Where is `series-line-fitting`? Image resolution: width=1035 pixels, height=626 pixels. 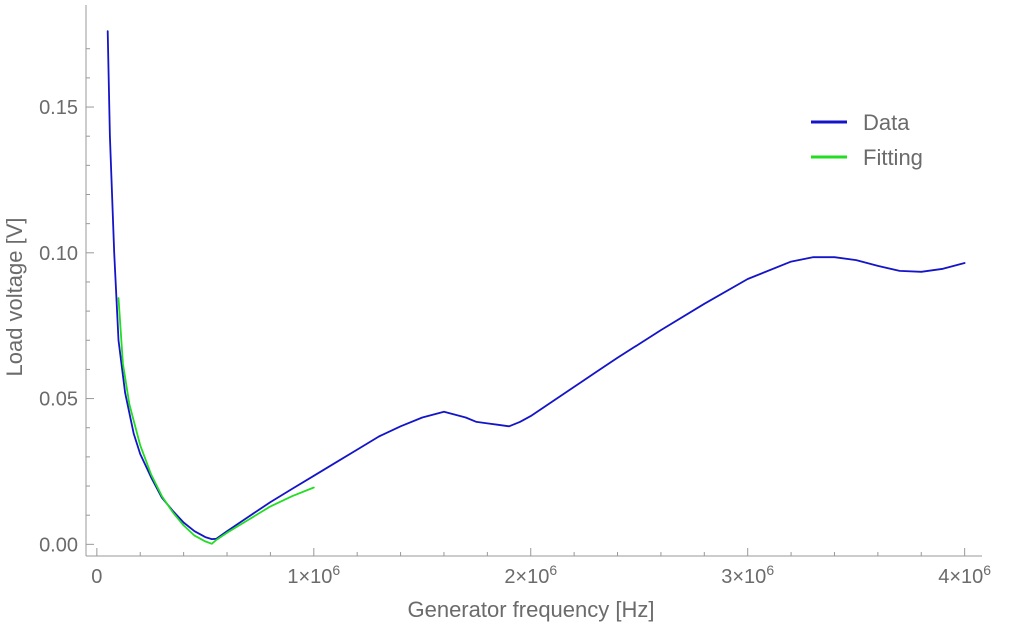
series-line-fitting is located at coordinates (216, 421).